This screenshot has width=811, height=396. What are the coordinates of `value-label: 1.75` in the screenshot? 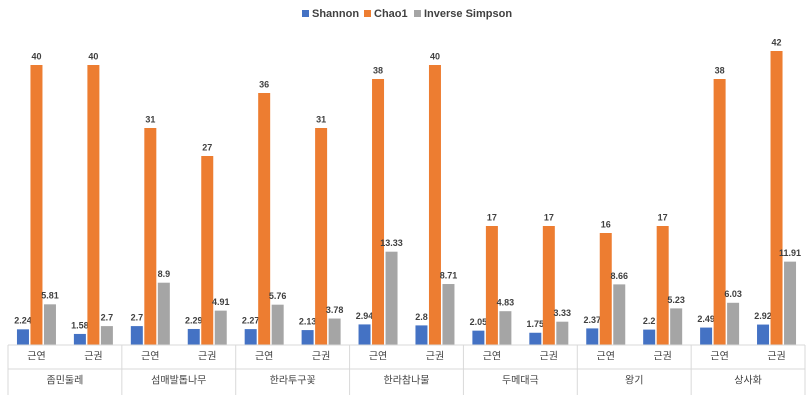 It's located at (536, 324).